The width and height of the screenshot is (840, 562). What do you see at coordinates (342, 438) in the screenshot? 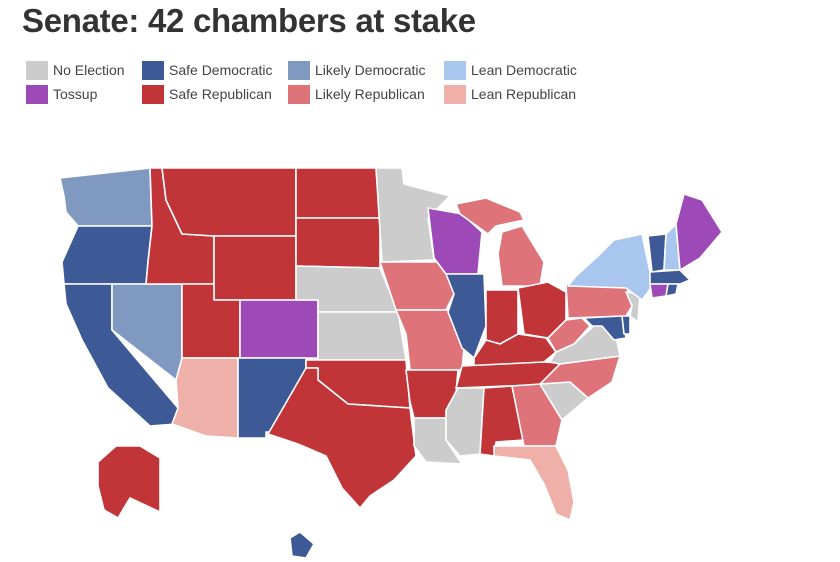
I see `state-texas` at bounding box center [342, 438].